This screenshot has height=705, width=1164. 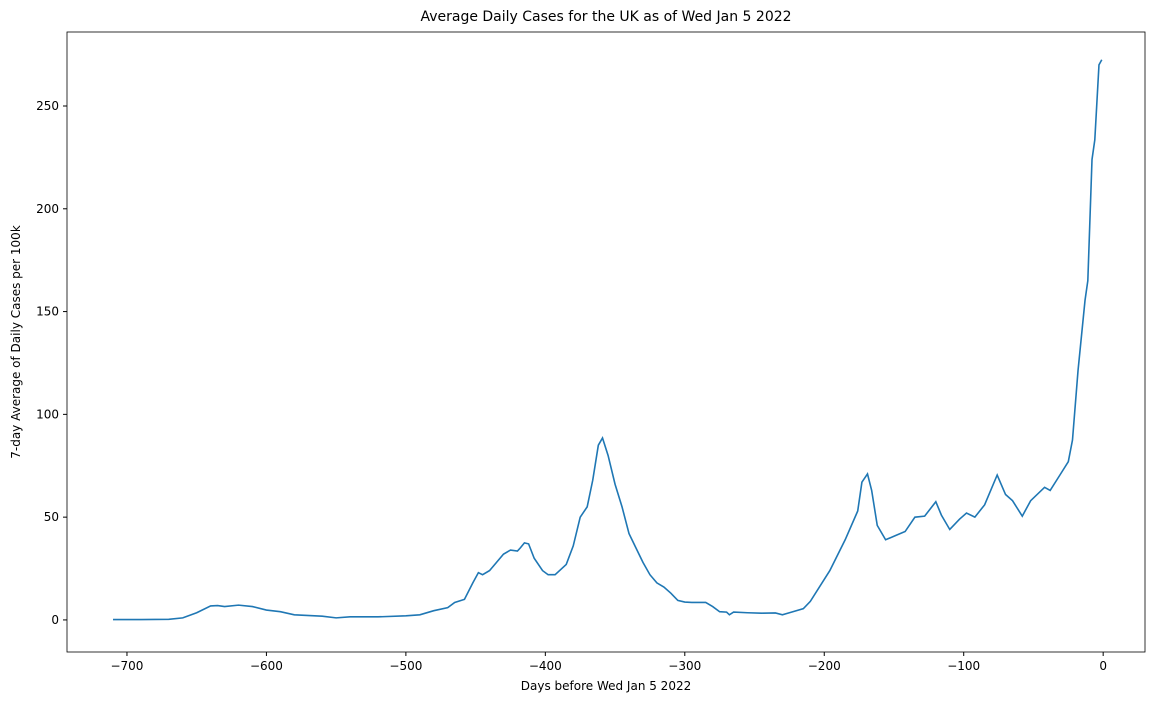 I want to click on y-tick-label: 250, so click(x=47, y=106).